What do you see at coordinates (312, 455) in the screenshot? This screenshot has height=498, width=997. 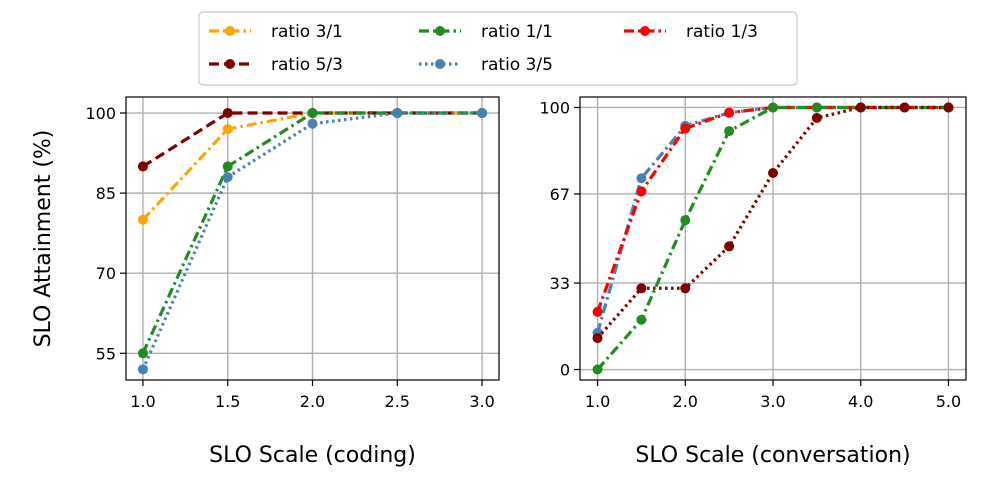 I see `x-axis-label: SLO Scale (coding)` at bounding box center [312, 455].